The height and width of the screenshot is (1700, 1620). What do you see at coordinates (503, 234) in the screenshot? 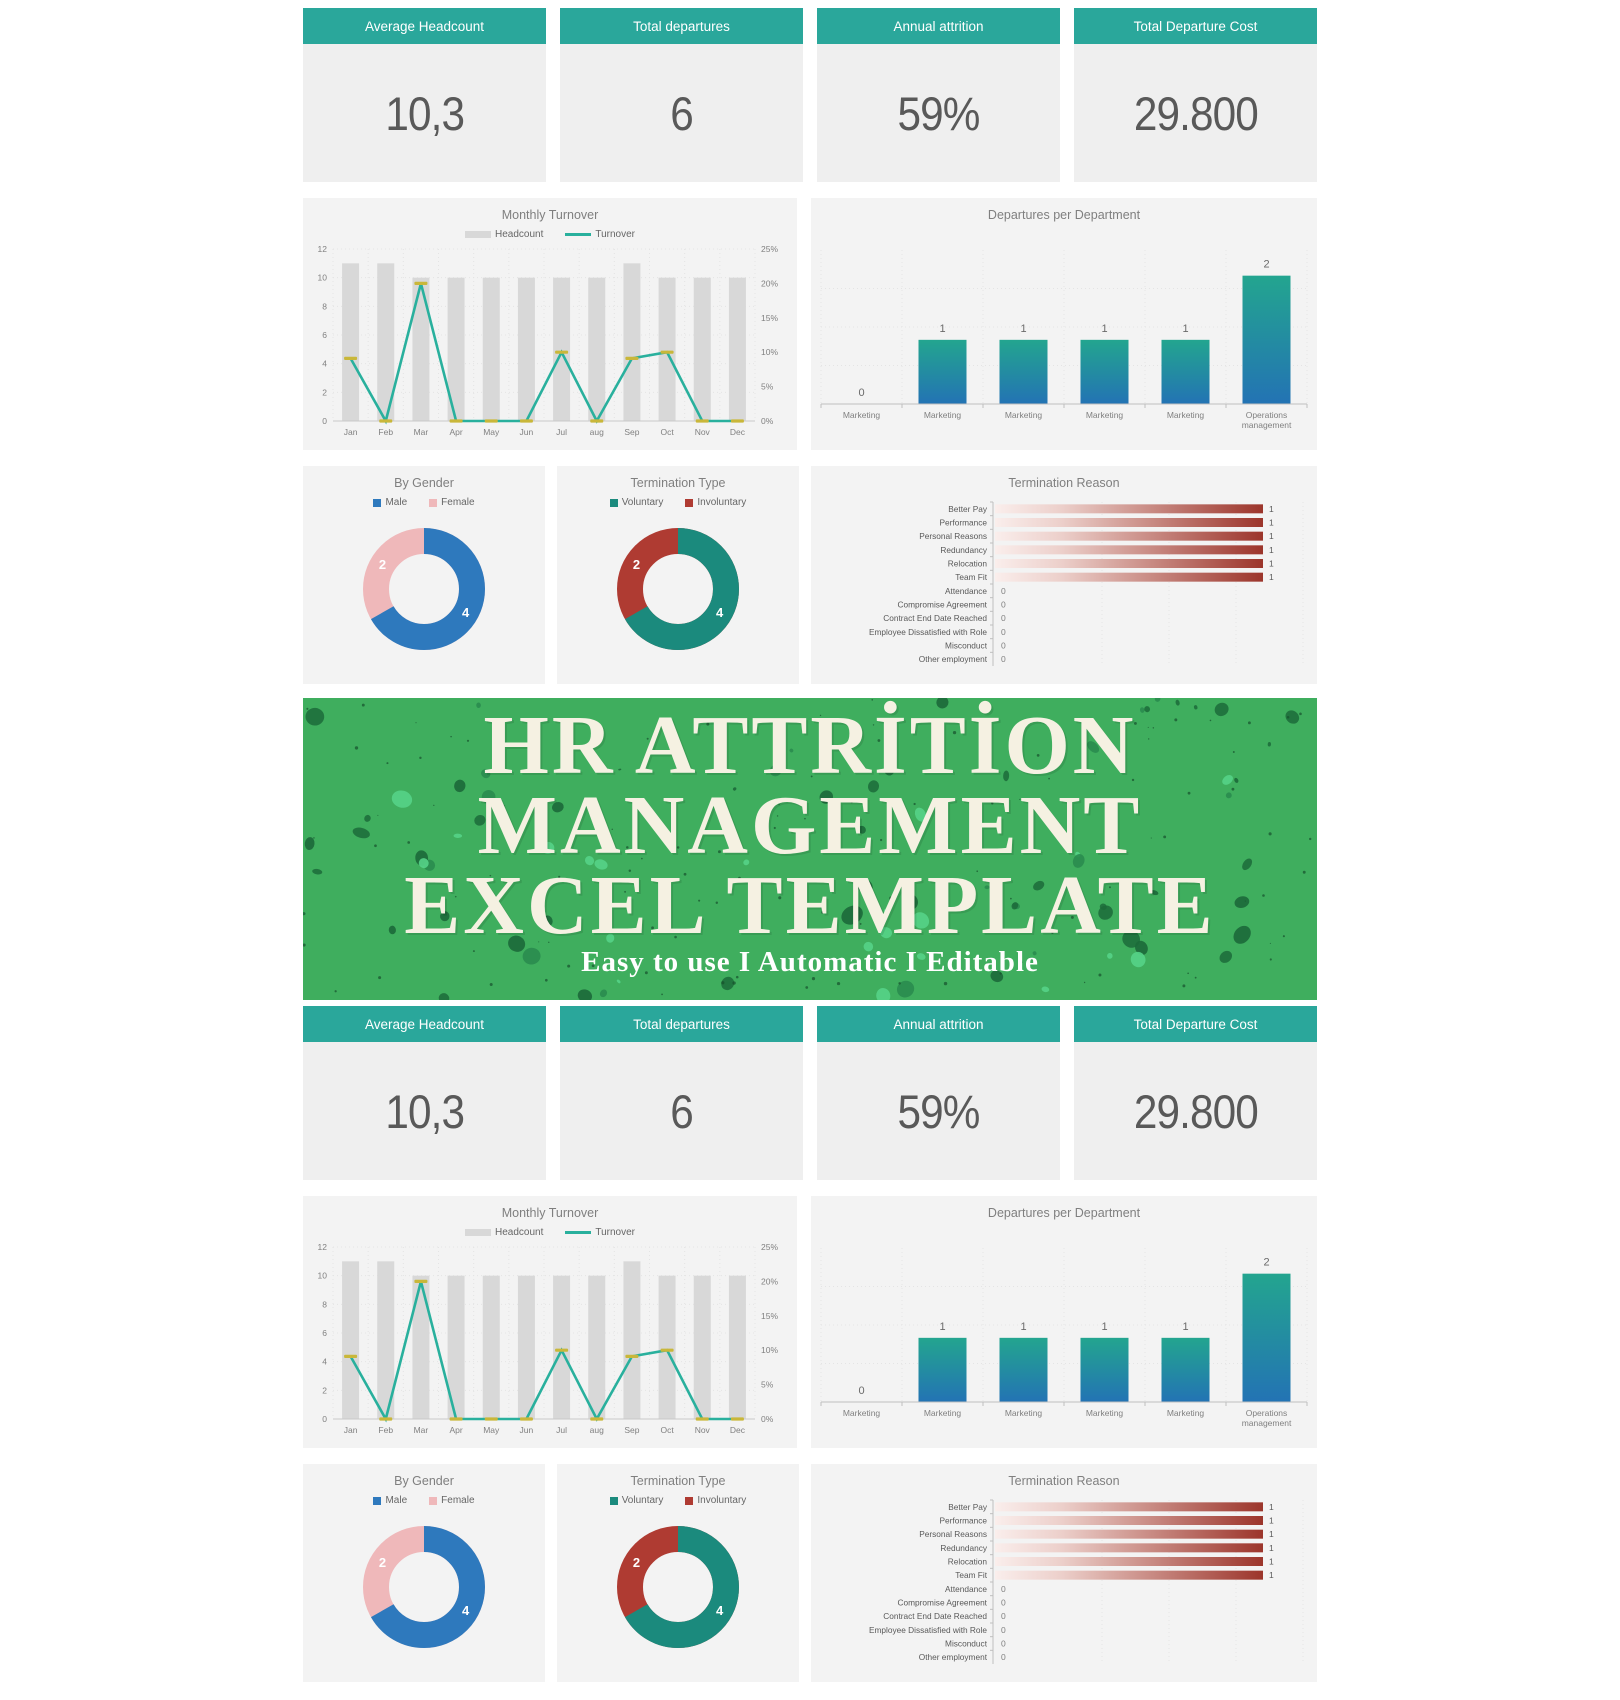
I see `legend-headcount: Headcount` at bounding box center [503, 234].